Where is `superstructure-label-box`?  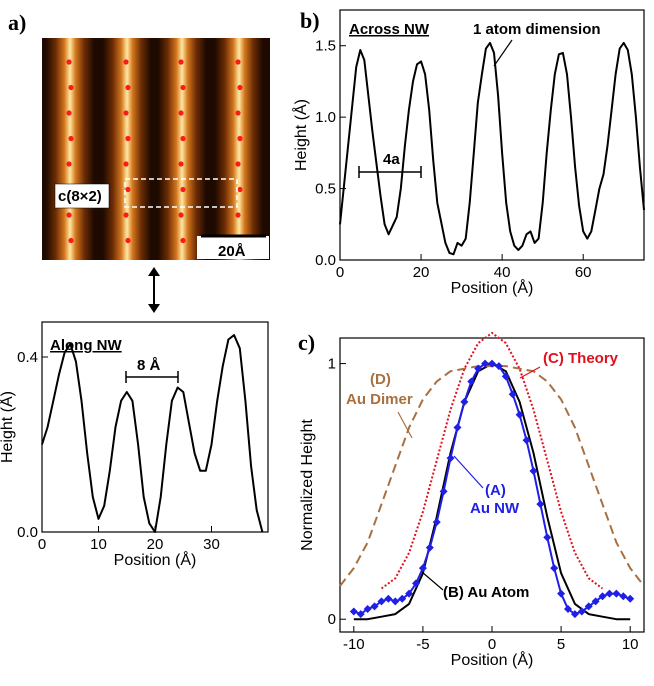
superstructure-label-box is located at coordinates (82, 196).